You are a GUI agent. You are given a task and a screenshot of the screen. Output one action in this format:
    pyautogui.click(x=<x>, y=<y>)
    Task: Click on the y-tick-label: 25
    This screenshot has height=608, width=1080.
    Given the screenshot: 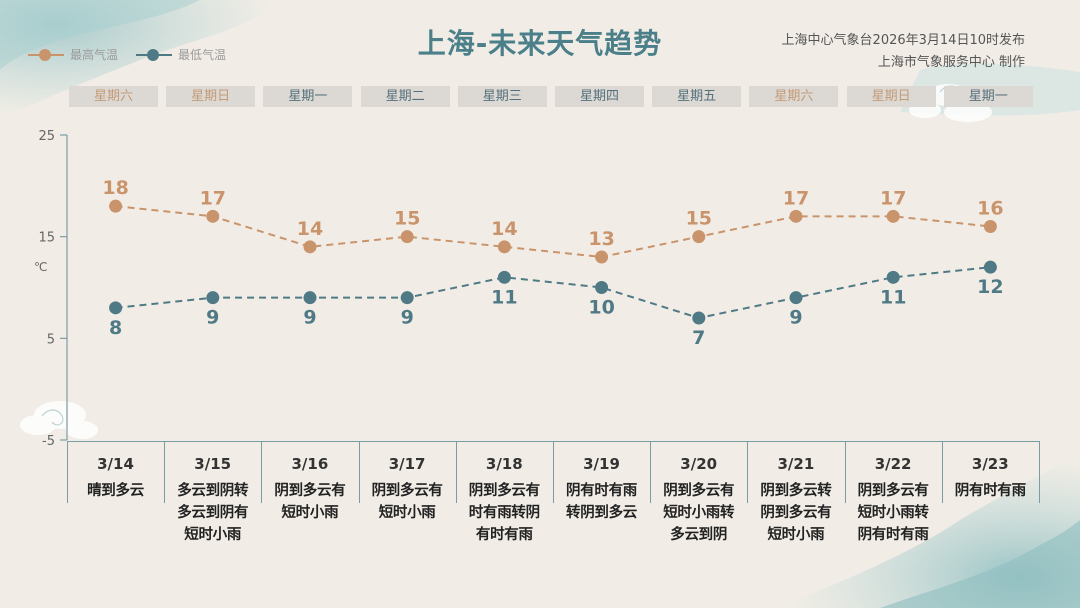 What is the action you would take?
    pyautogui.click(x=46, y=136)
    